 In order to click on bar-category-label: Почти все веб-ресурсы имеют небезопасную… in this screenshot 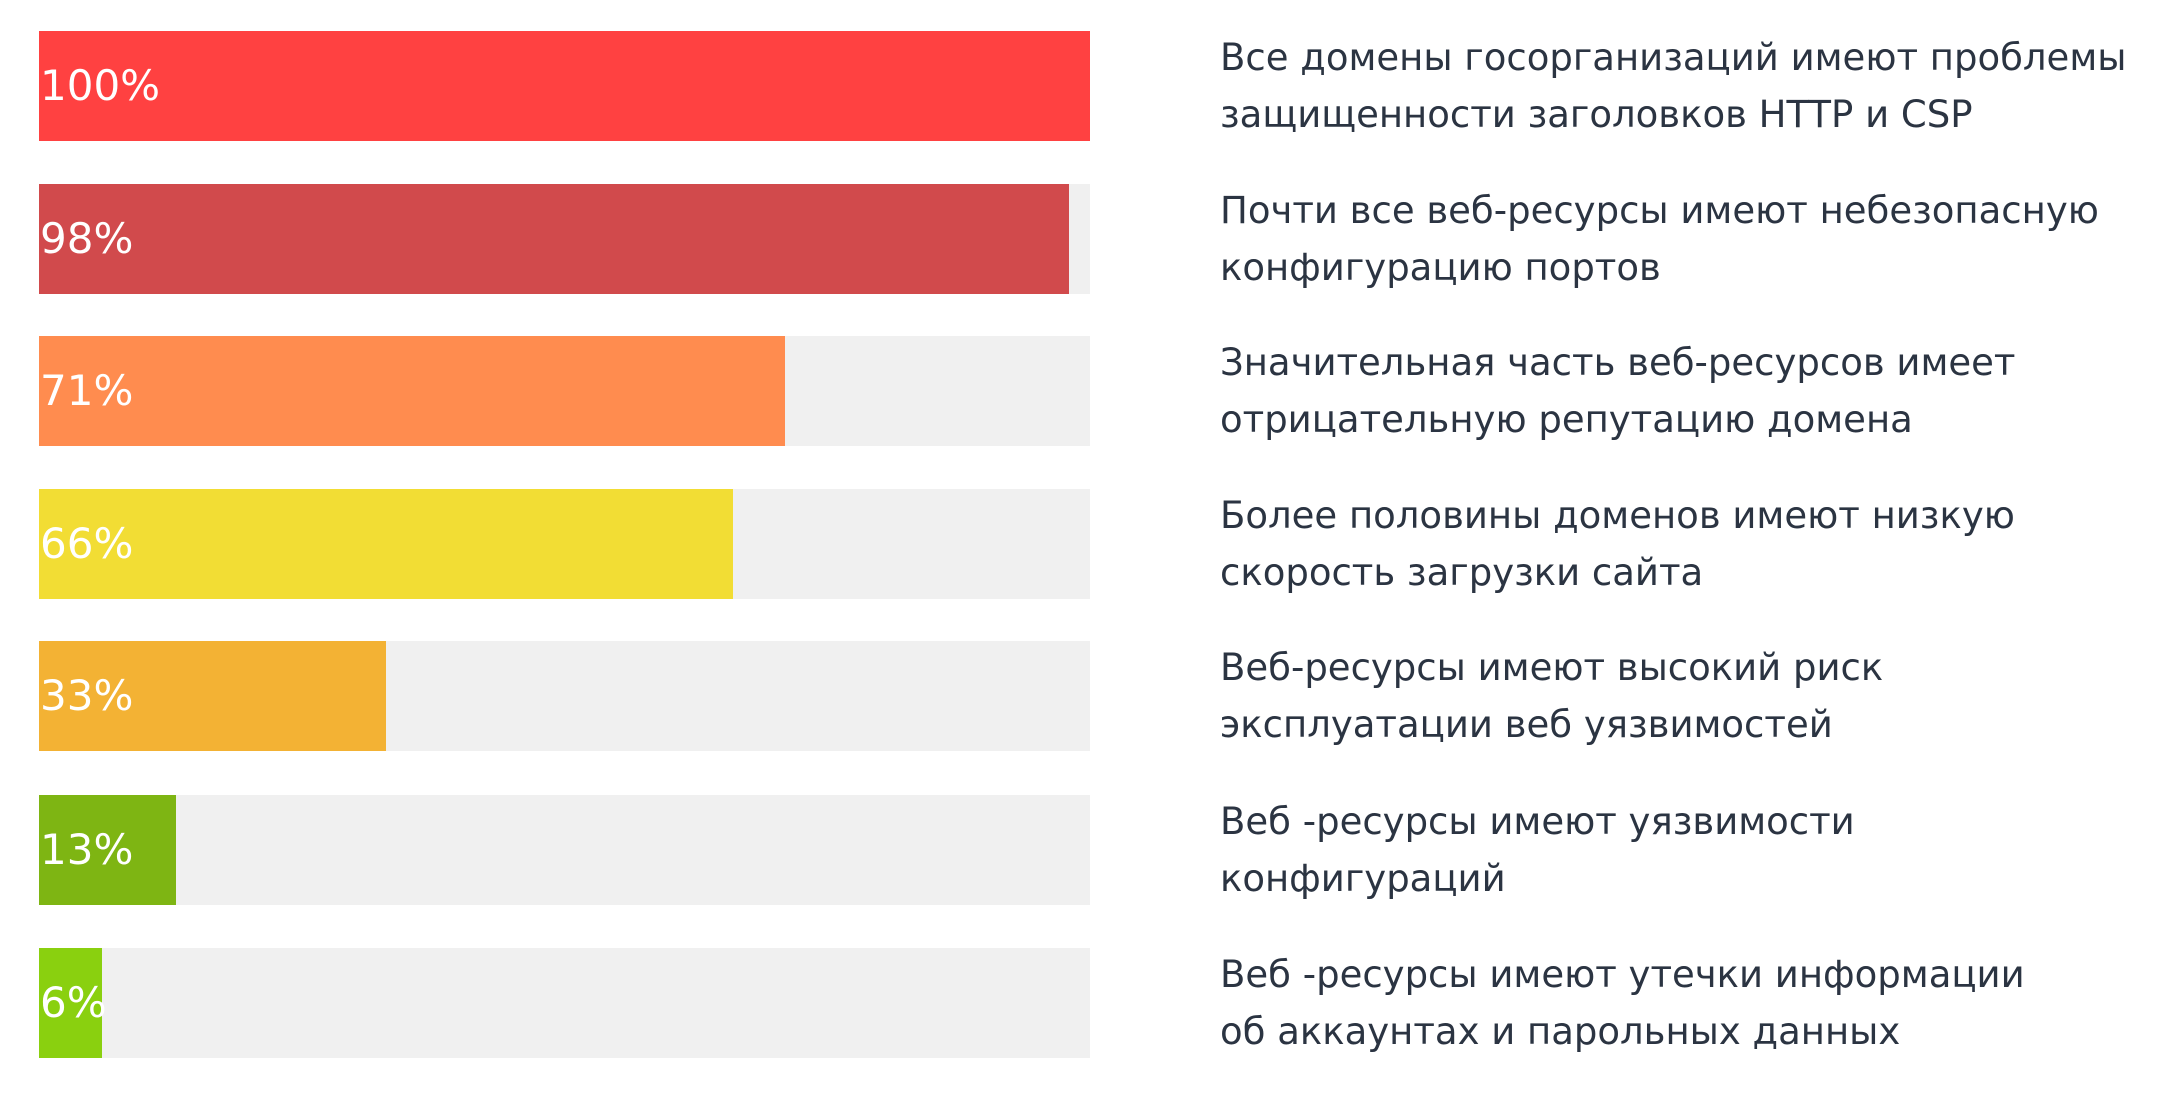, I will do `click(1685, 239)`.